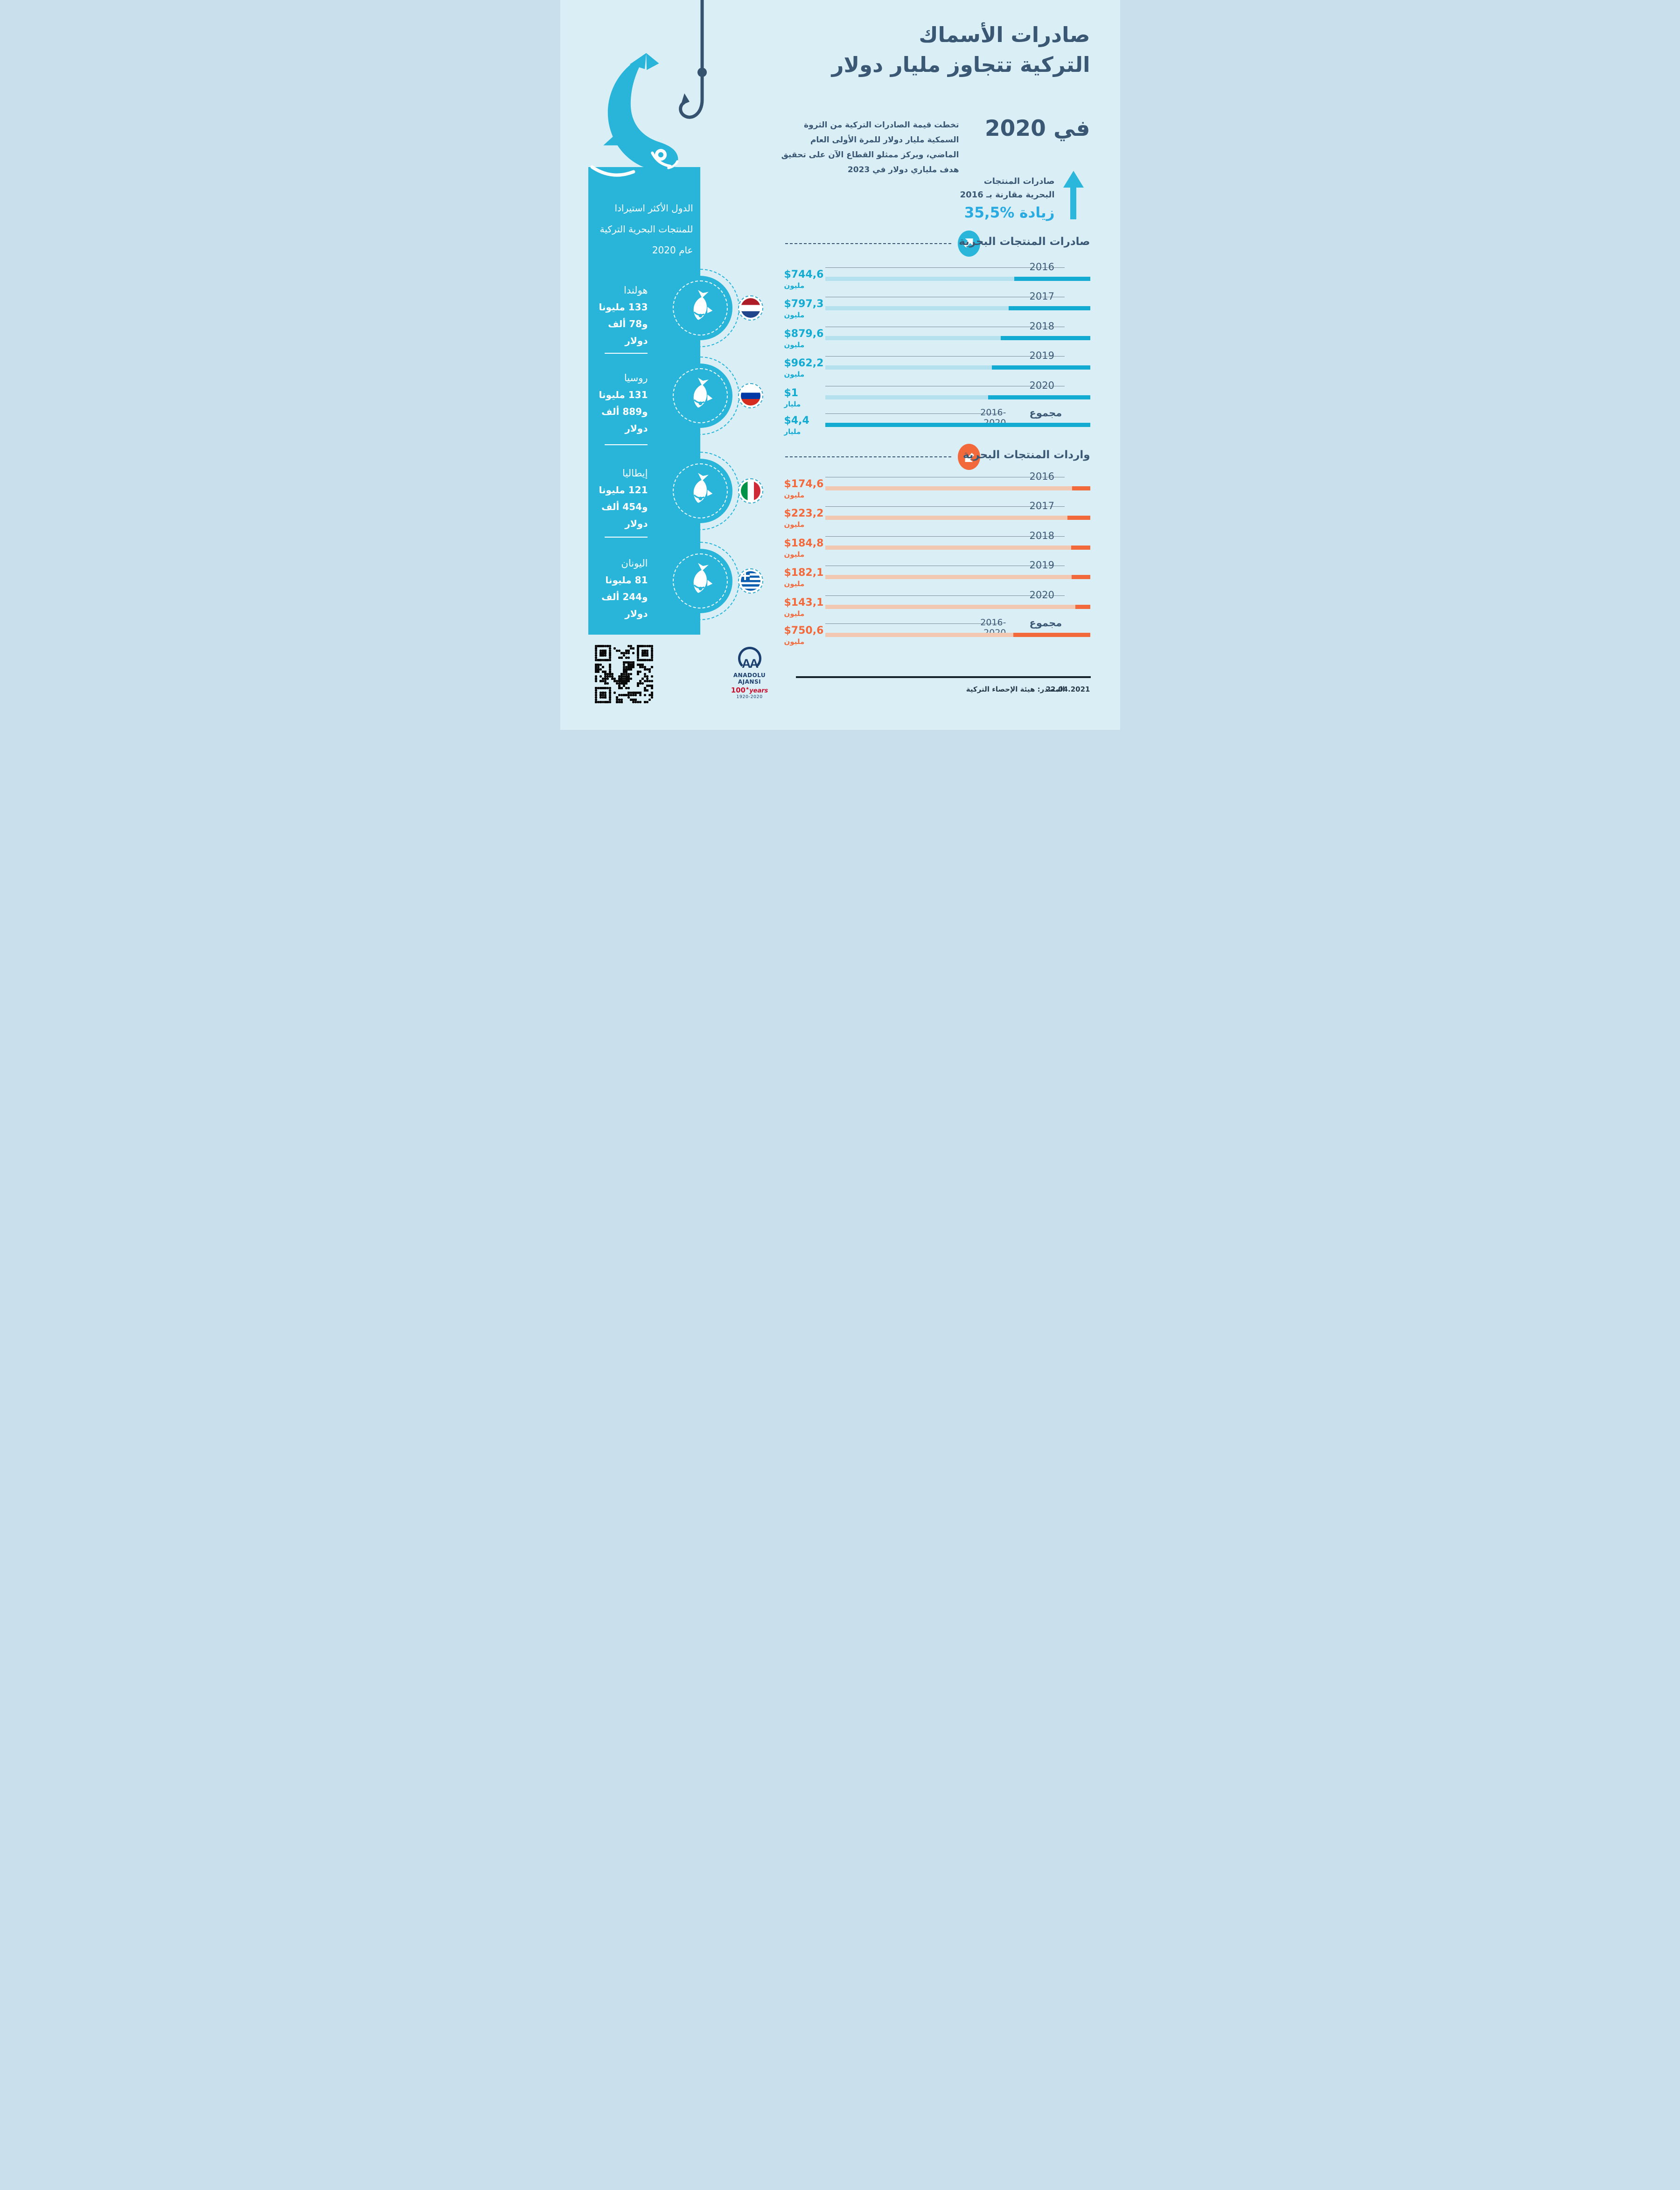 The width and height of the screenshot is (1680, 2190). Describe the element at coordinates (943, 677) in the screenshot. I see `footer-divider-line` at that location.